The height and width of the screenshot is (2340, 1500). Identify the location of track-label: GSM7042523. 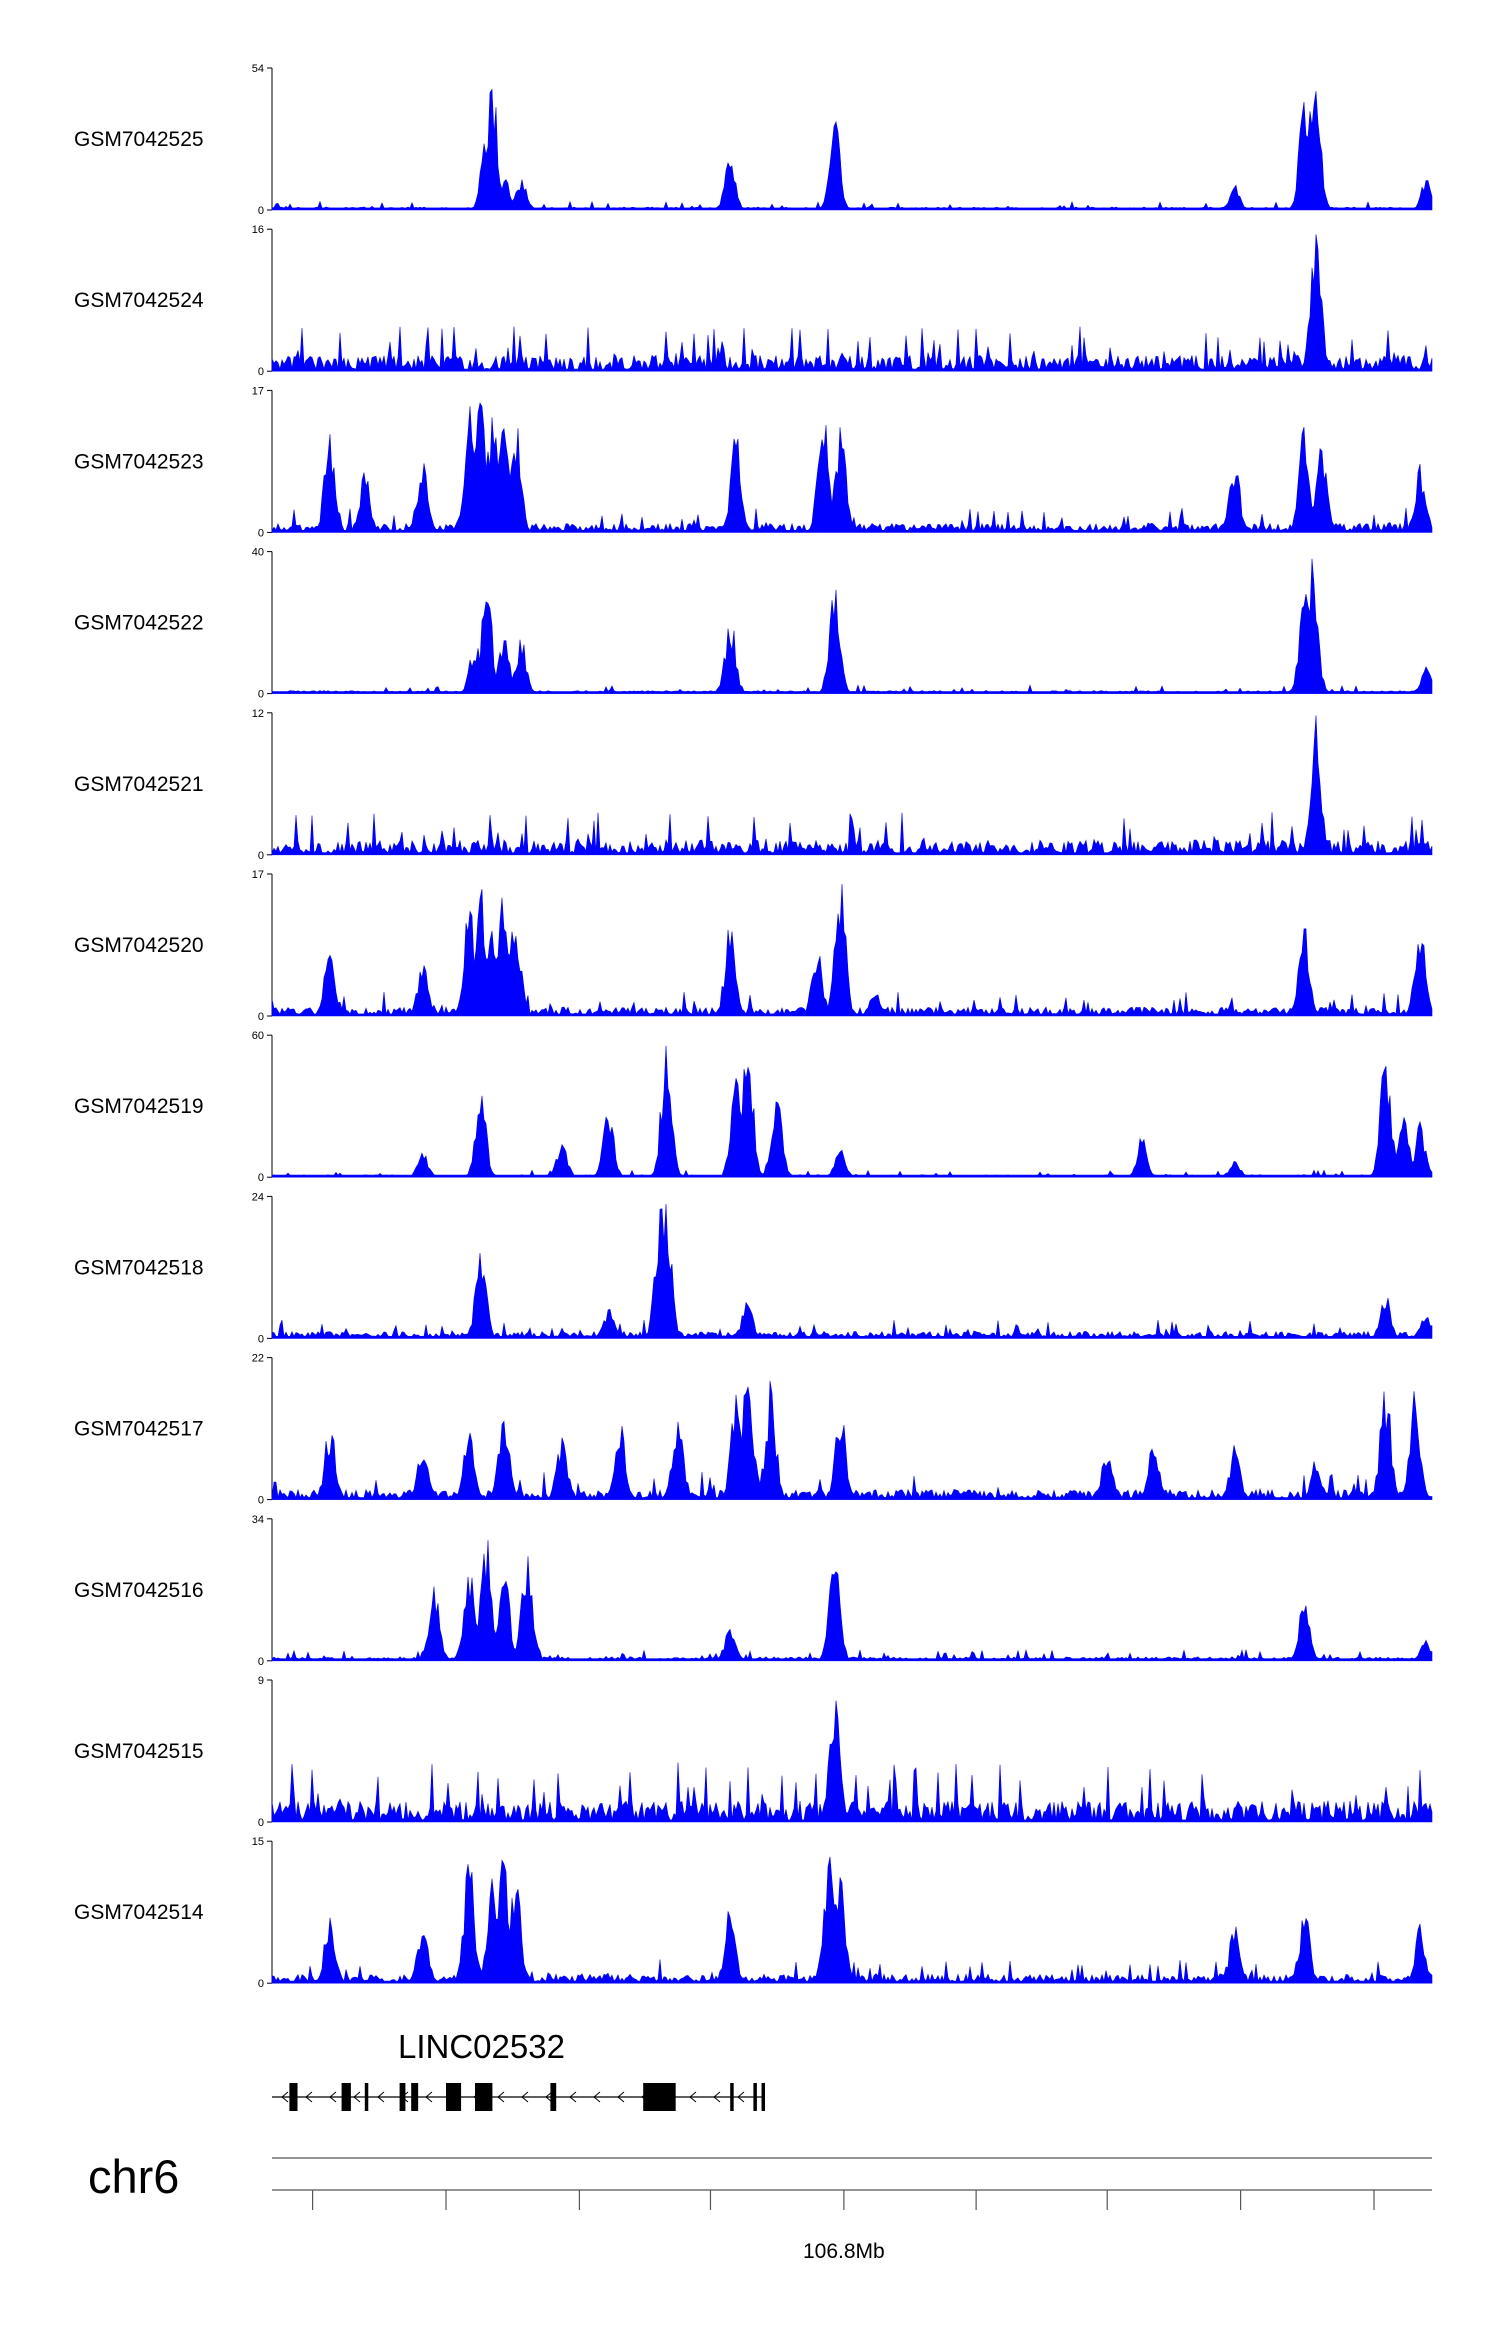
(139, 461).